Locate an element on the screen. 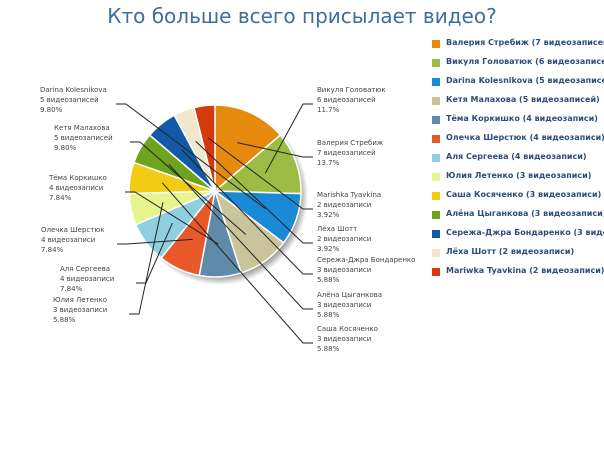  legend-label: Алёна Цыганкова (3 видеозаписи) is located at coordinates (525, 213).